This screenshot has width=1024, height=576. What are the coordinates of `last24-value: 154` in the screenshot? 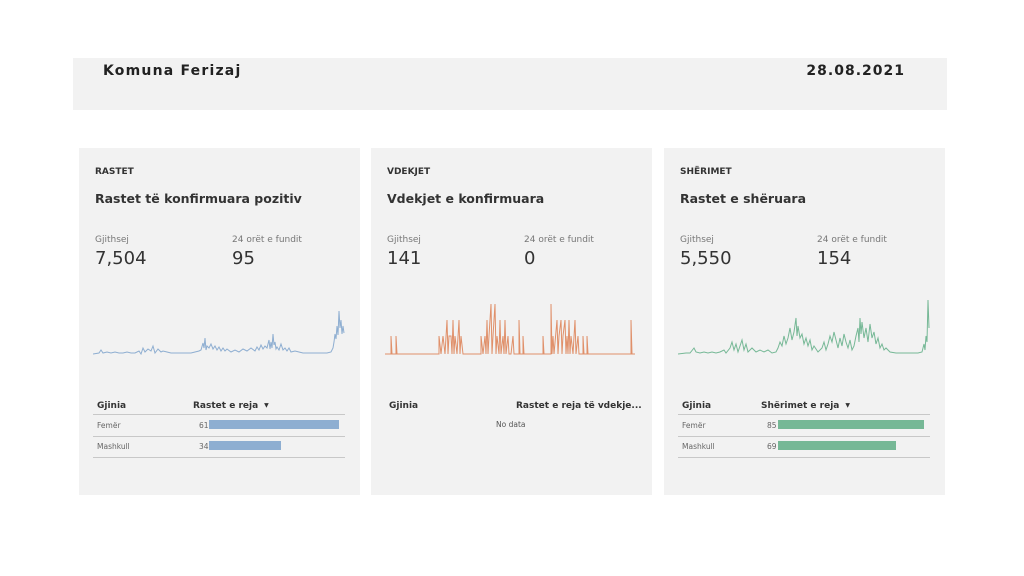 It's located at (834, 258).